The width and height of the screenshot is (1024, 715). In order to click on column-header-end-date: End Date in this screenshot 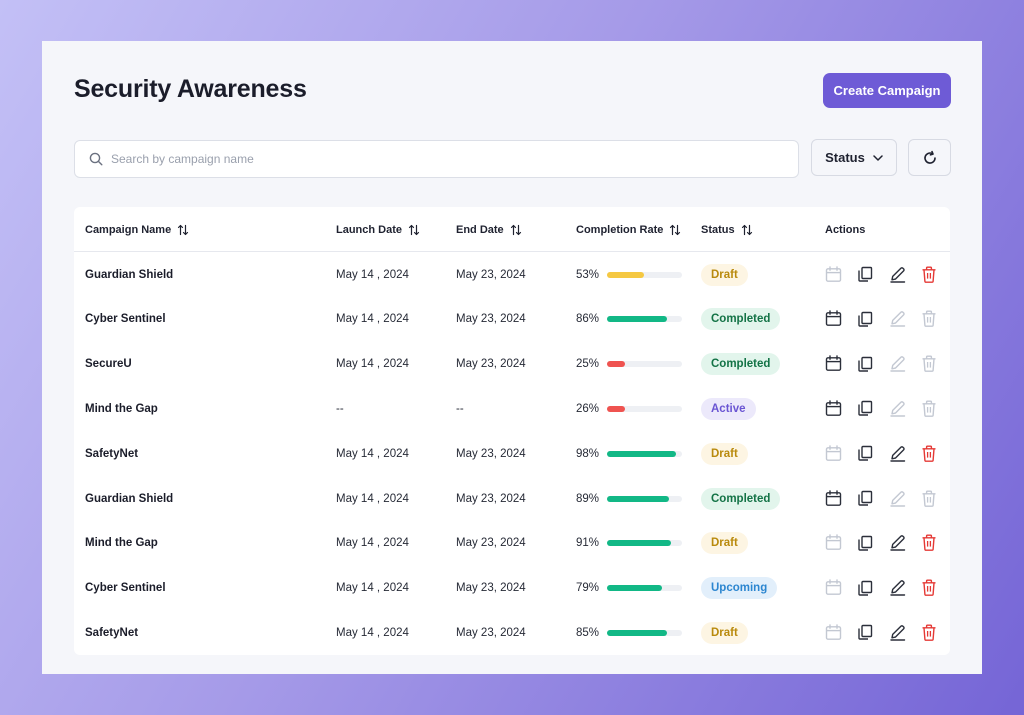, I will do `click(489, 229)`.